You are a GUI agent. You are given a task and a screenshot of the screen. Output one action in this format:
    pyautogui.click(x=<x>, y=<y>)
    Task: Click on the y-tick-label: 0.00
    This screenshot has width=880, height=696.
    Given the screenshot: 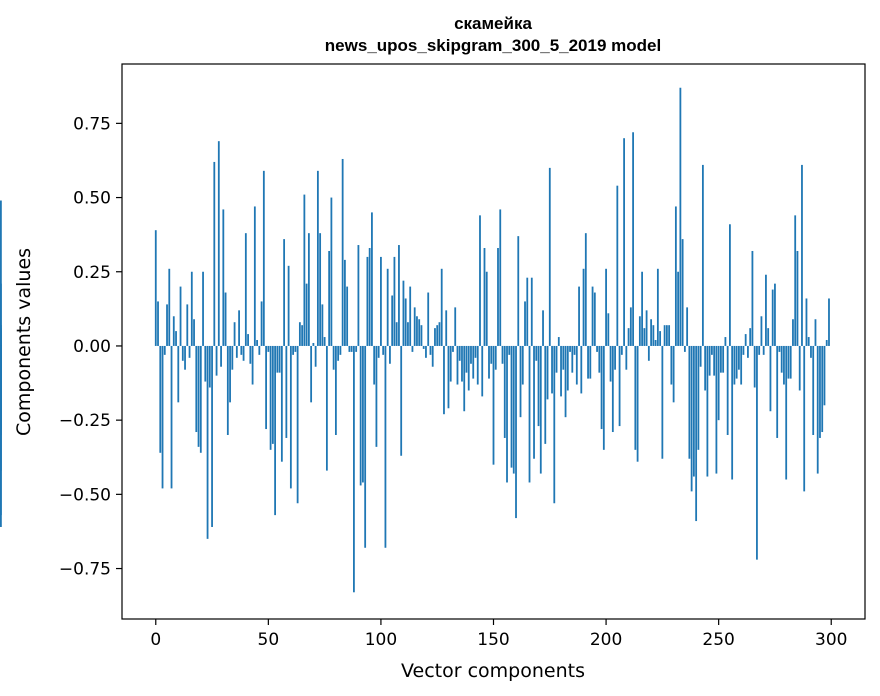 What is the action you would take?
    pyautogui.click(x=92, y=347)
    